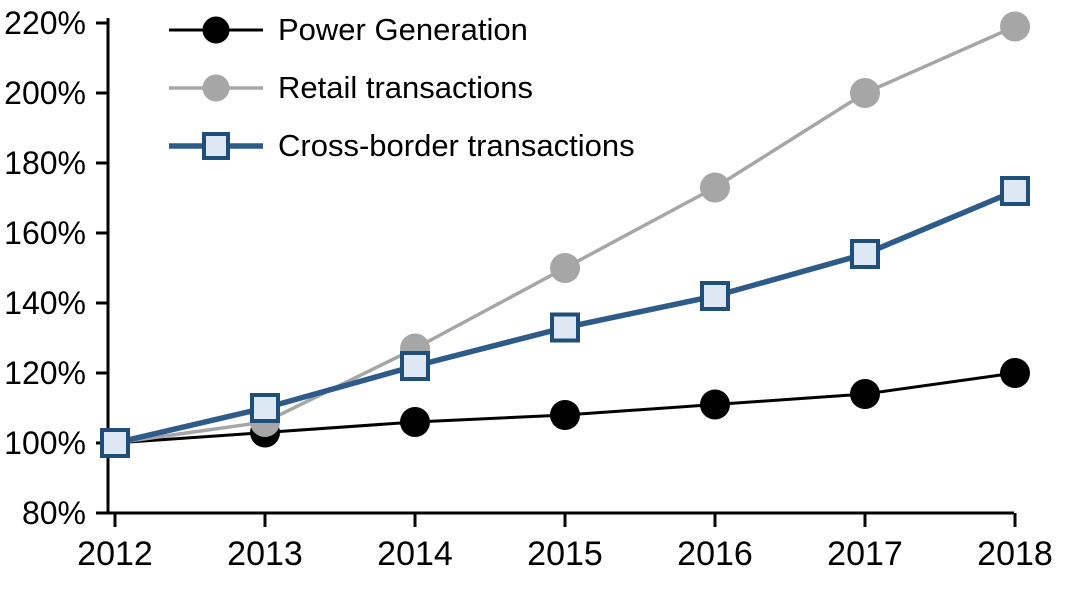 The width and height of the screenshot is (1076, 590). What do you see at coordinates (565, 554) in the screenshot?
I see `x-axis-tick-label: 2015` at bounding box center [565, 554].